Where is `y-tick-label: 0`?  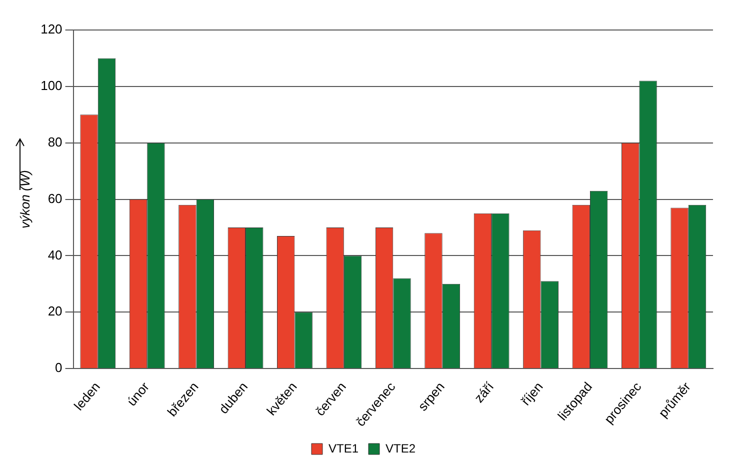 y-tick-label: 0 is located at coordinates (58, 368).